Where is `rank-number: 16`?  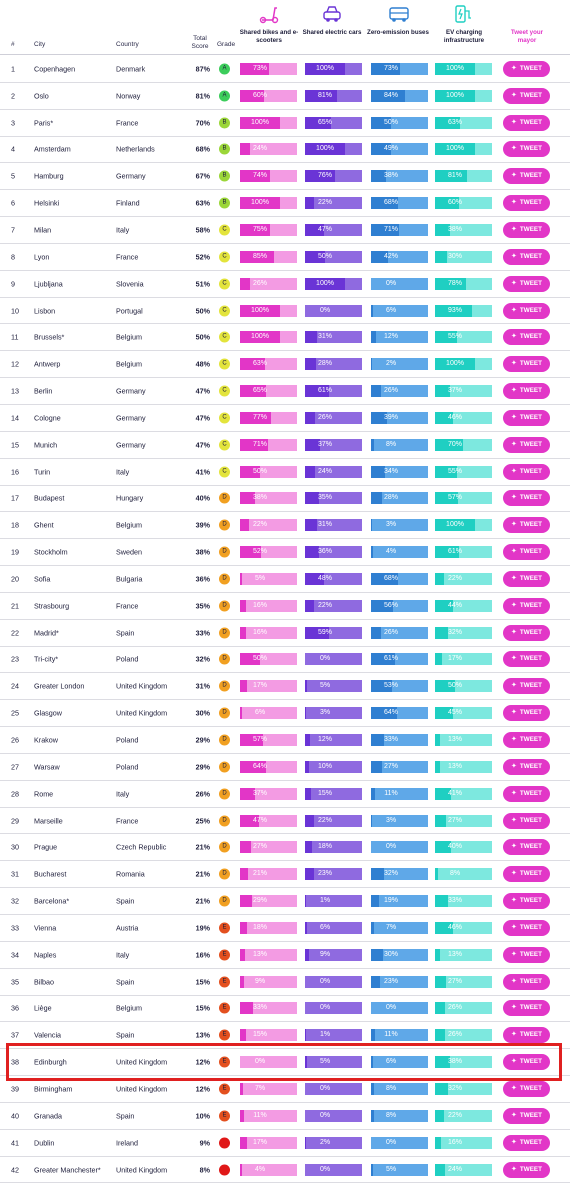
rank-number: 16 is located at coordinates (15, 472).